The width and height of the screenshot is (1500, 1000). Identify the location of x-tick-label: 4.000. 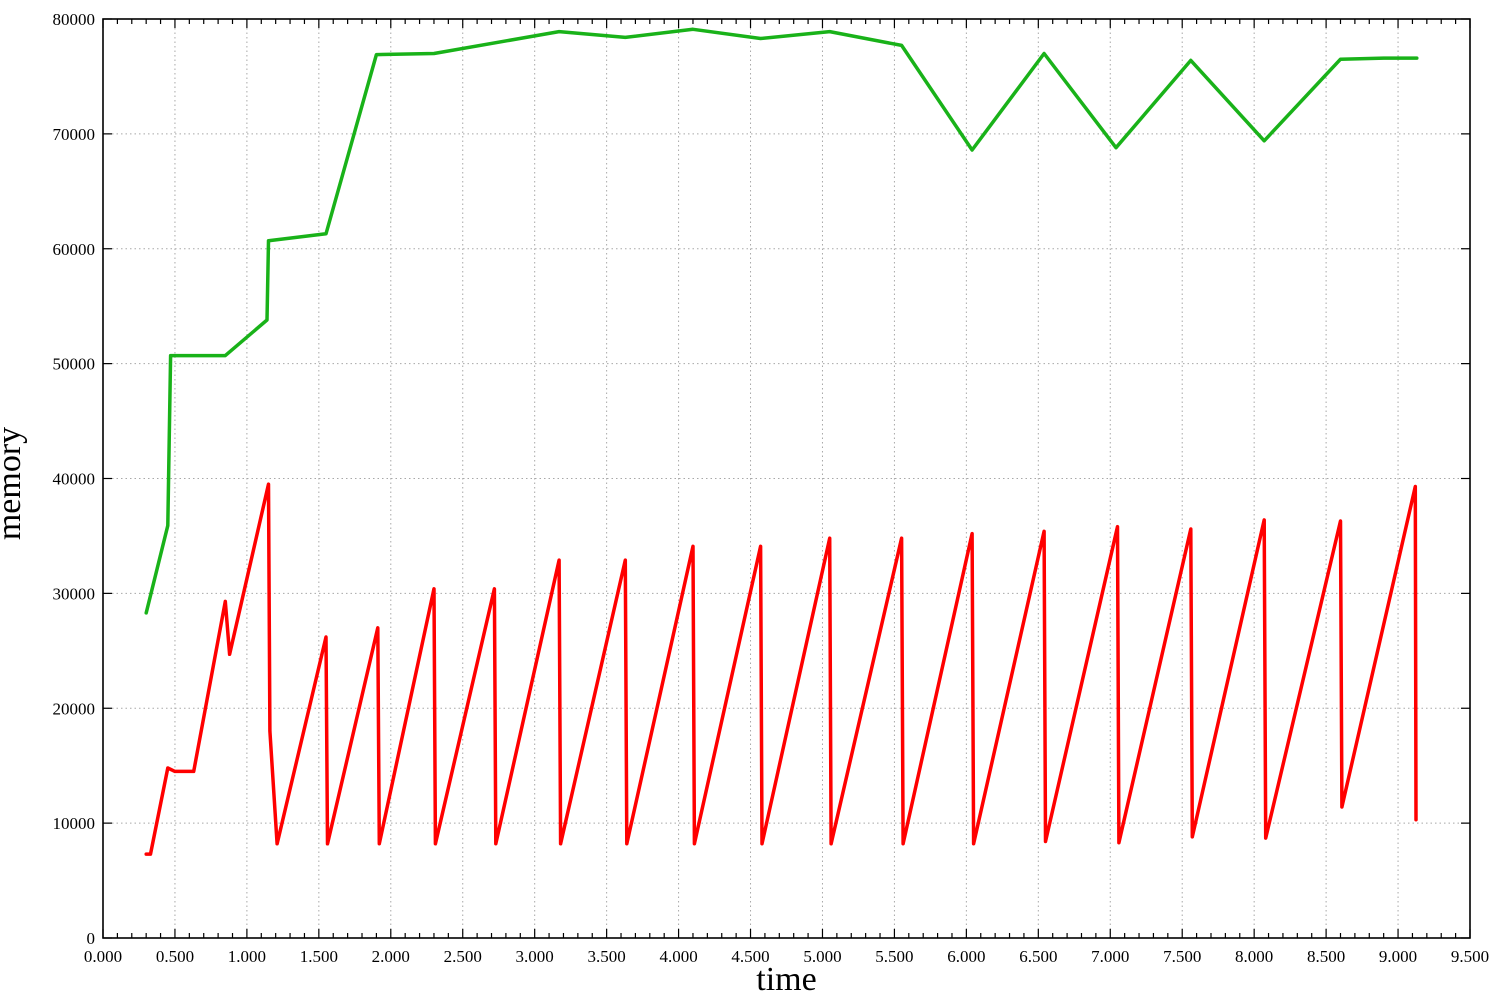
(678, 956).